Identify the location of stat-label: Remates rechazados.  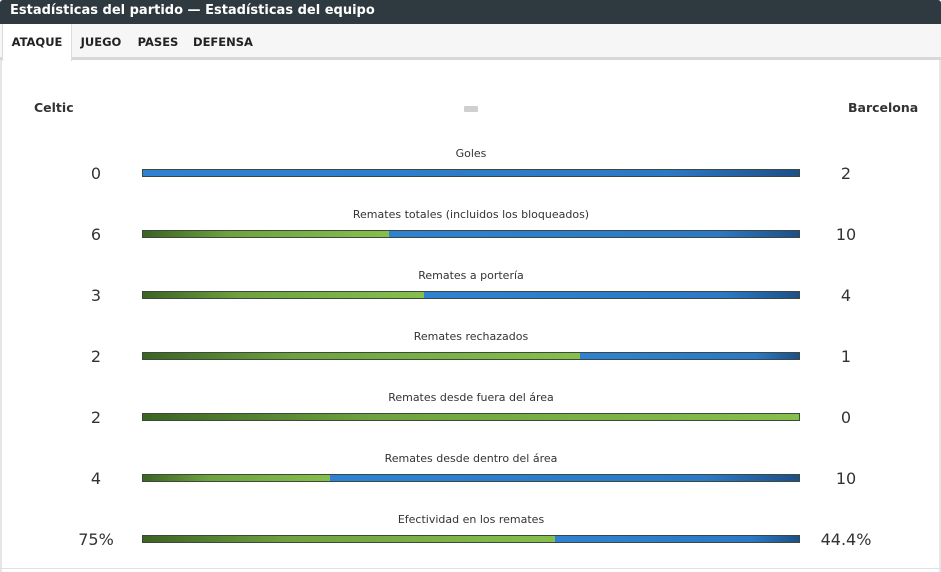
(471, 336).